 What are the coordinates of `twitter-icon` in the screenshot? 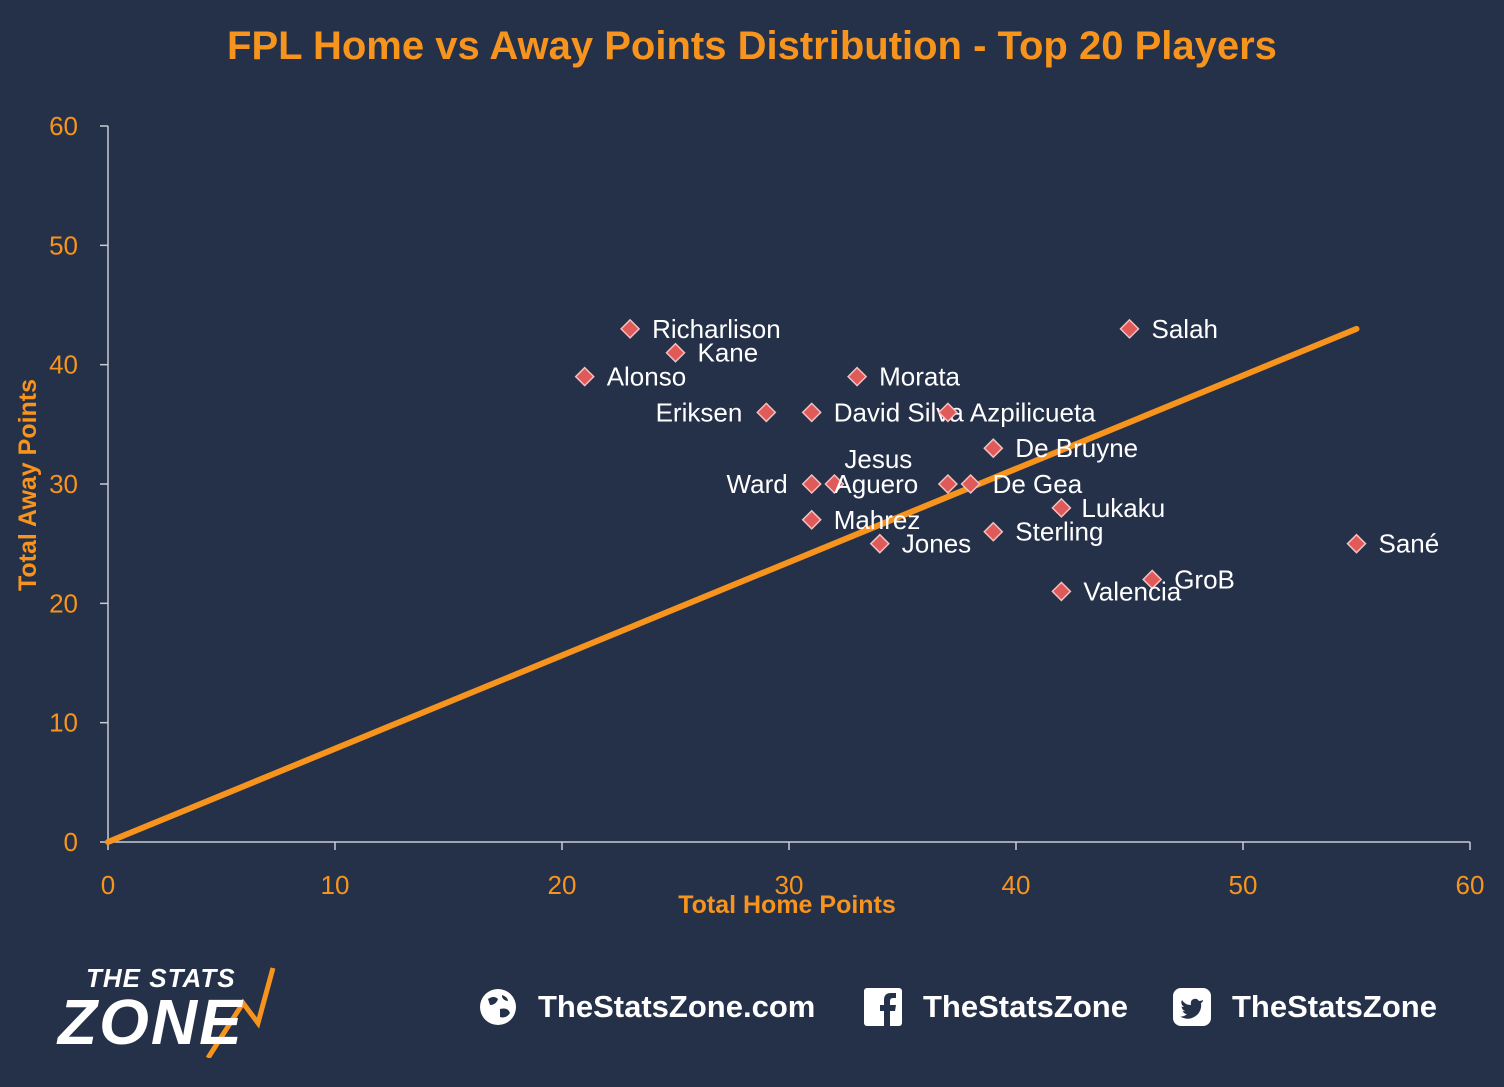 It's located at (1192, 1007).